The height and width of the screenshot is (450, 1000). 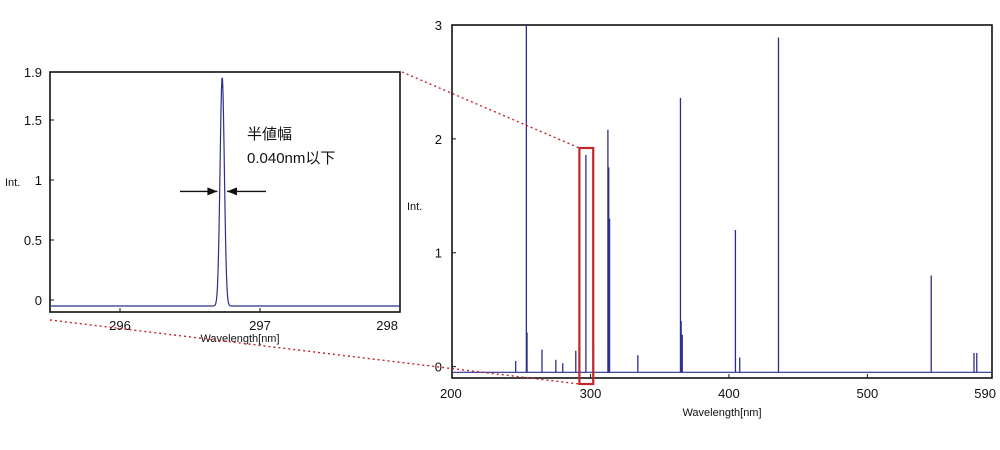 What do you see at coordinates (451, 393) in the screenshot?
I see `full-x-tick-label: 200` at bounding box center [451, 393].